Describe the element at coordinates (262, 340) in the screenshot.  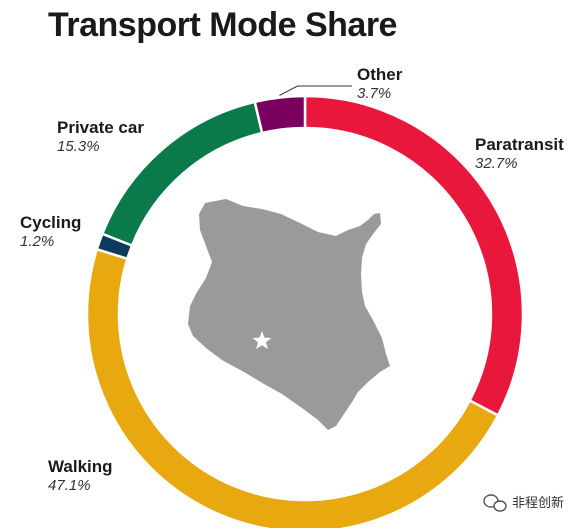
I see `star-icon` at that location.